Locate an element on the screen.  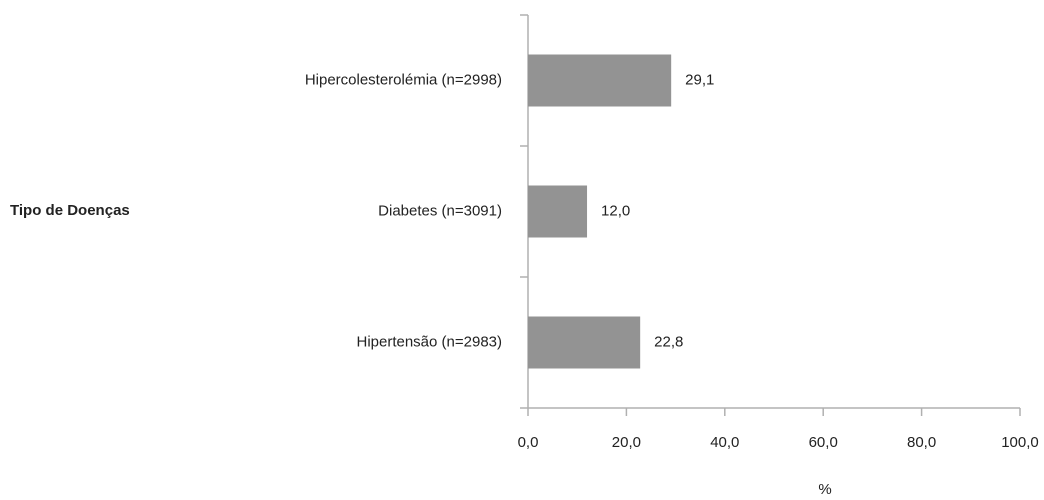
y-tick-label: Hipertensão (n=2983) is located at coordinates (429, 341).